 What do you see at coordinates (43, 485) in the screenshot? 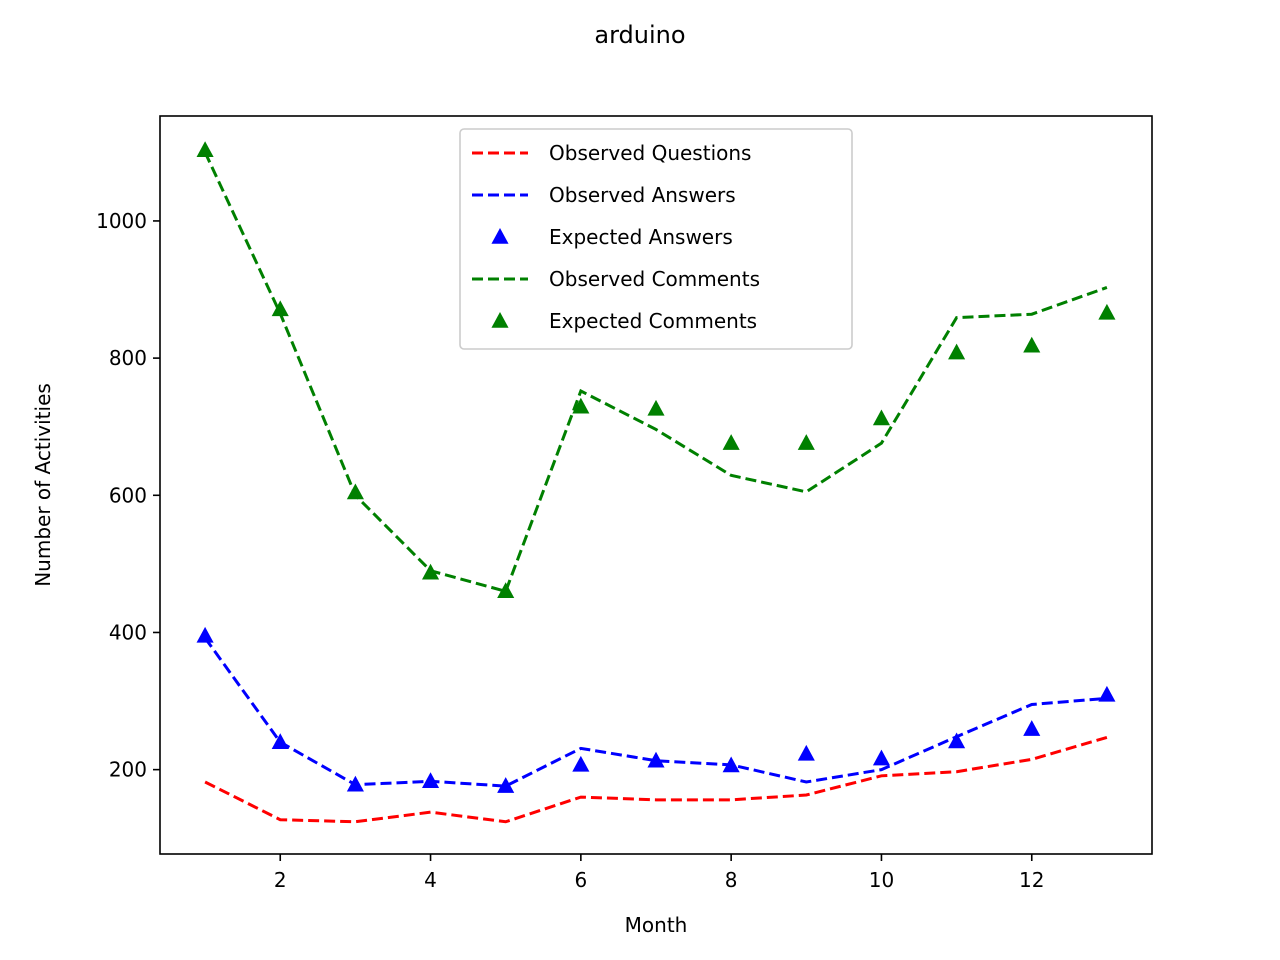
I see `y-axis-title: Number of Activities` at bounding box center [43, 485].